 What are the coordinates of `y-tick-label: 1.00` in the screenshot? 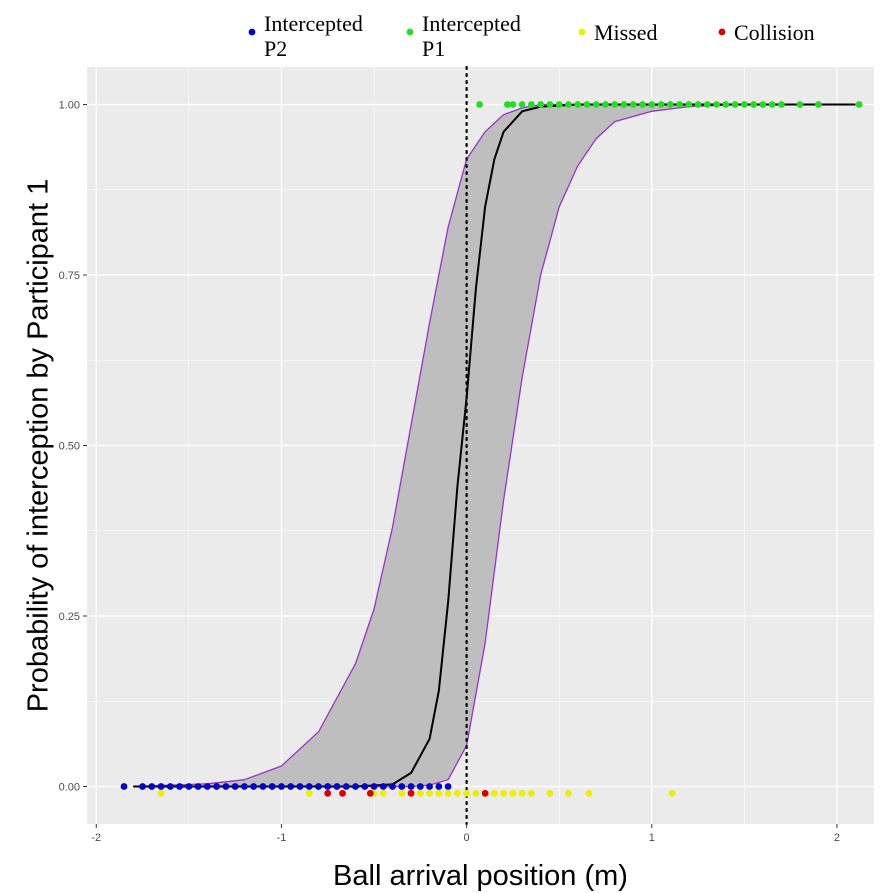 It's located at (69, 106).